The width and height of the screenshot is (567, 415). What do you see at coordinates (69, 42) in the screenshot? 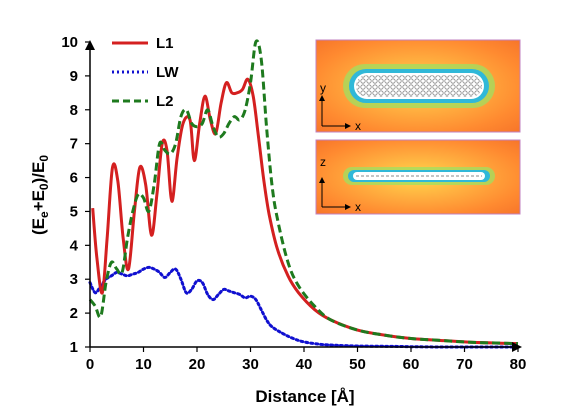
I see `y-tick-label: 10` at bounding box center [69, 42].